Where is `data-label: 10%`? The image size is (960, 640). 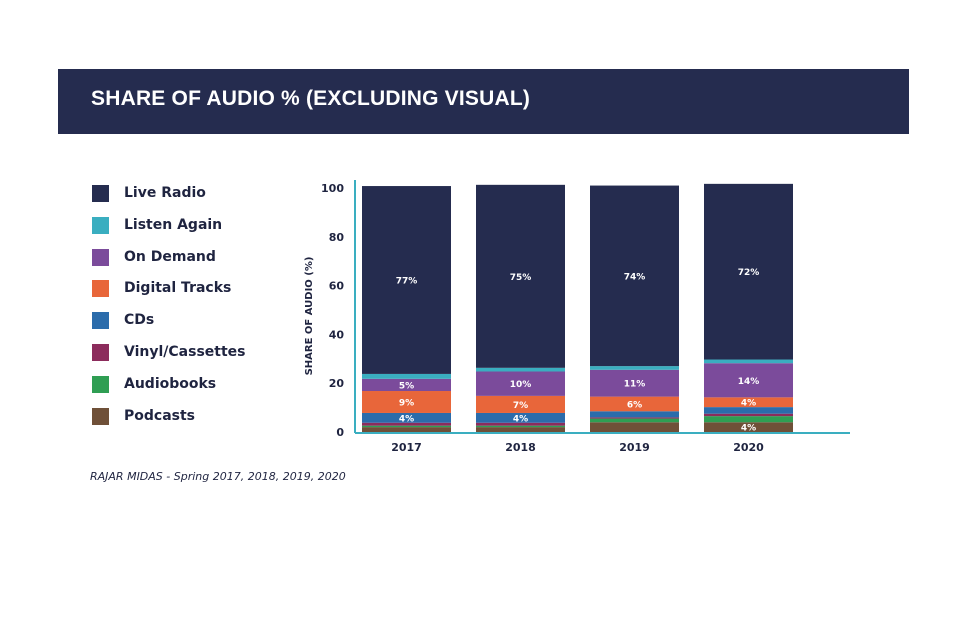 data-label: 10% is located at coordinates (521, 385).